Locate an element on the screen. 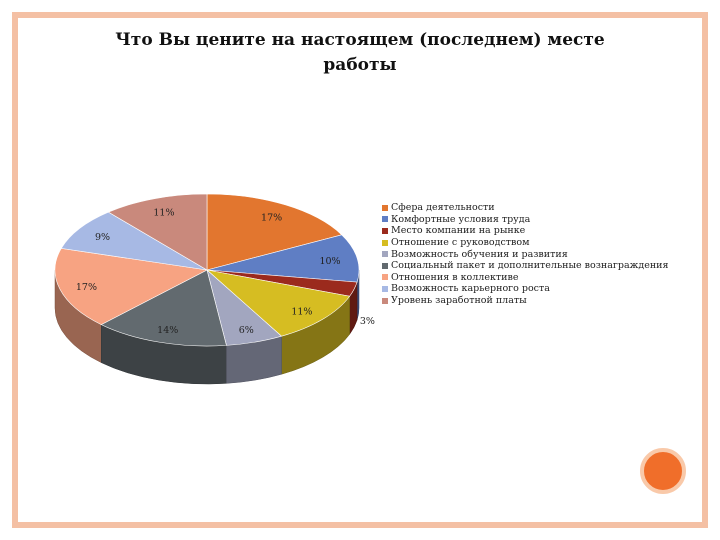 Image resolution: width=720 pixels, height=540 pixels. legend-item: Место компании на рынке is located at coordinates (525, 231).